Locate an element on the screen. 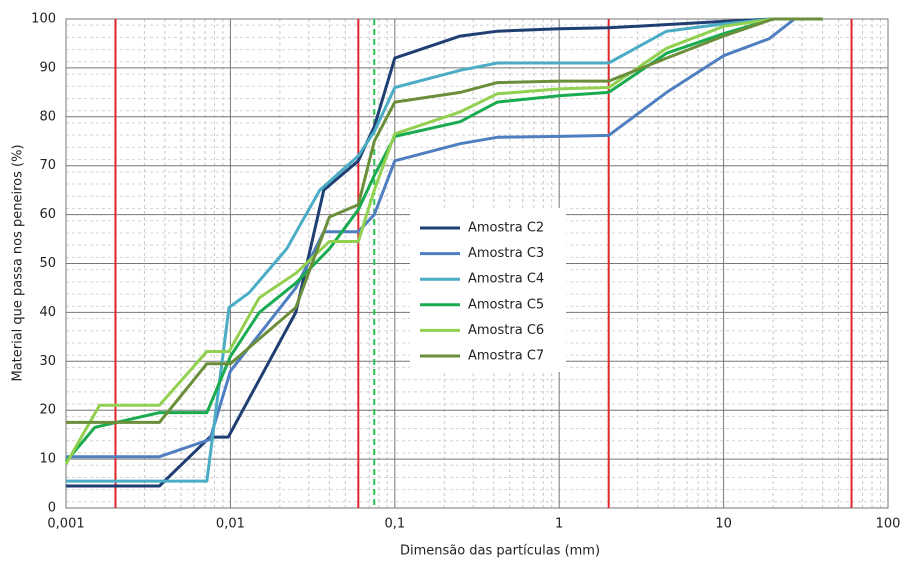  x-tick-label: 100 is located at coordinates (888, 524).